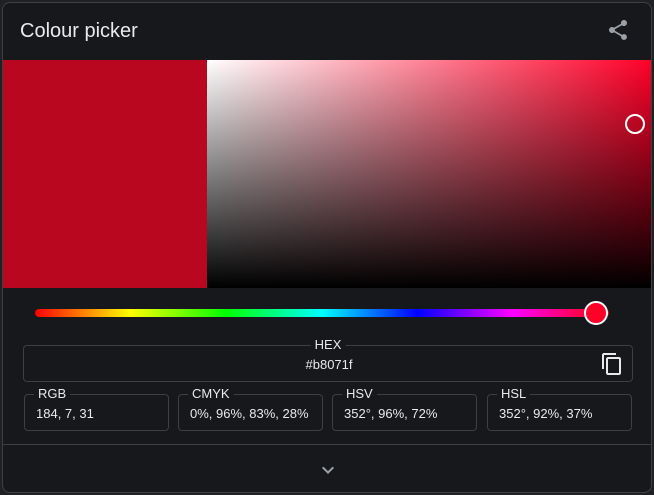 This screenshot has width=654, height=495. I want to click on cmyk-label: CMYK, so click(211, 394).